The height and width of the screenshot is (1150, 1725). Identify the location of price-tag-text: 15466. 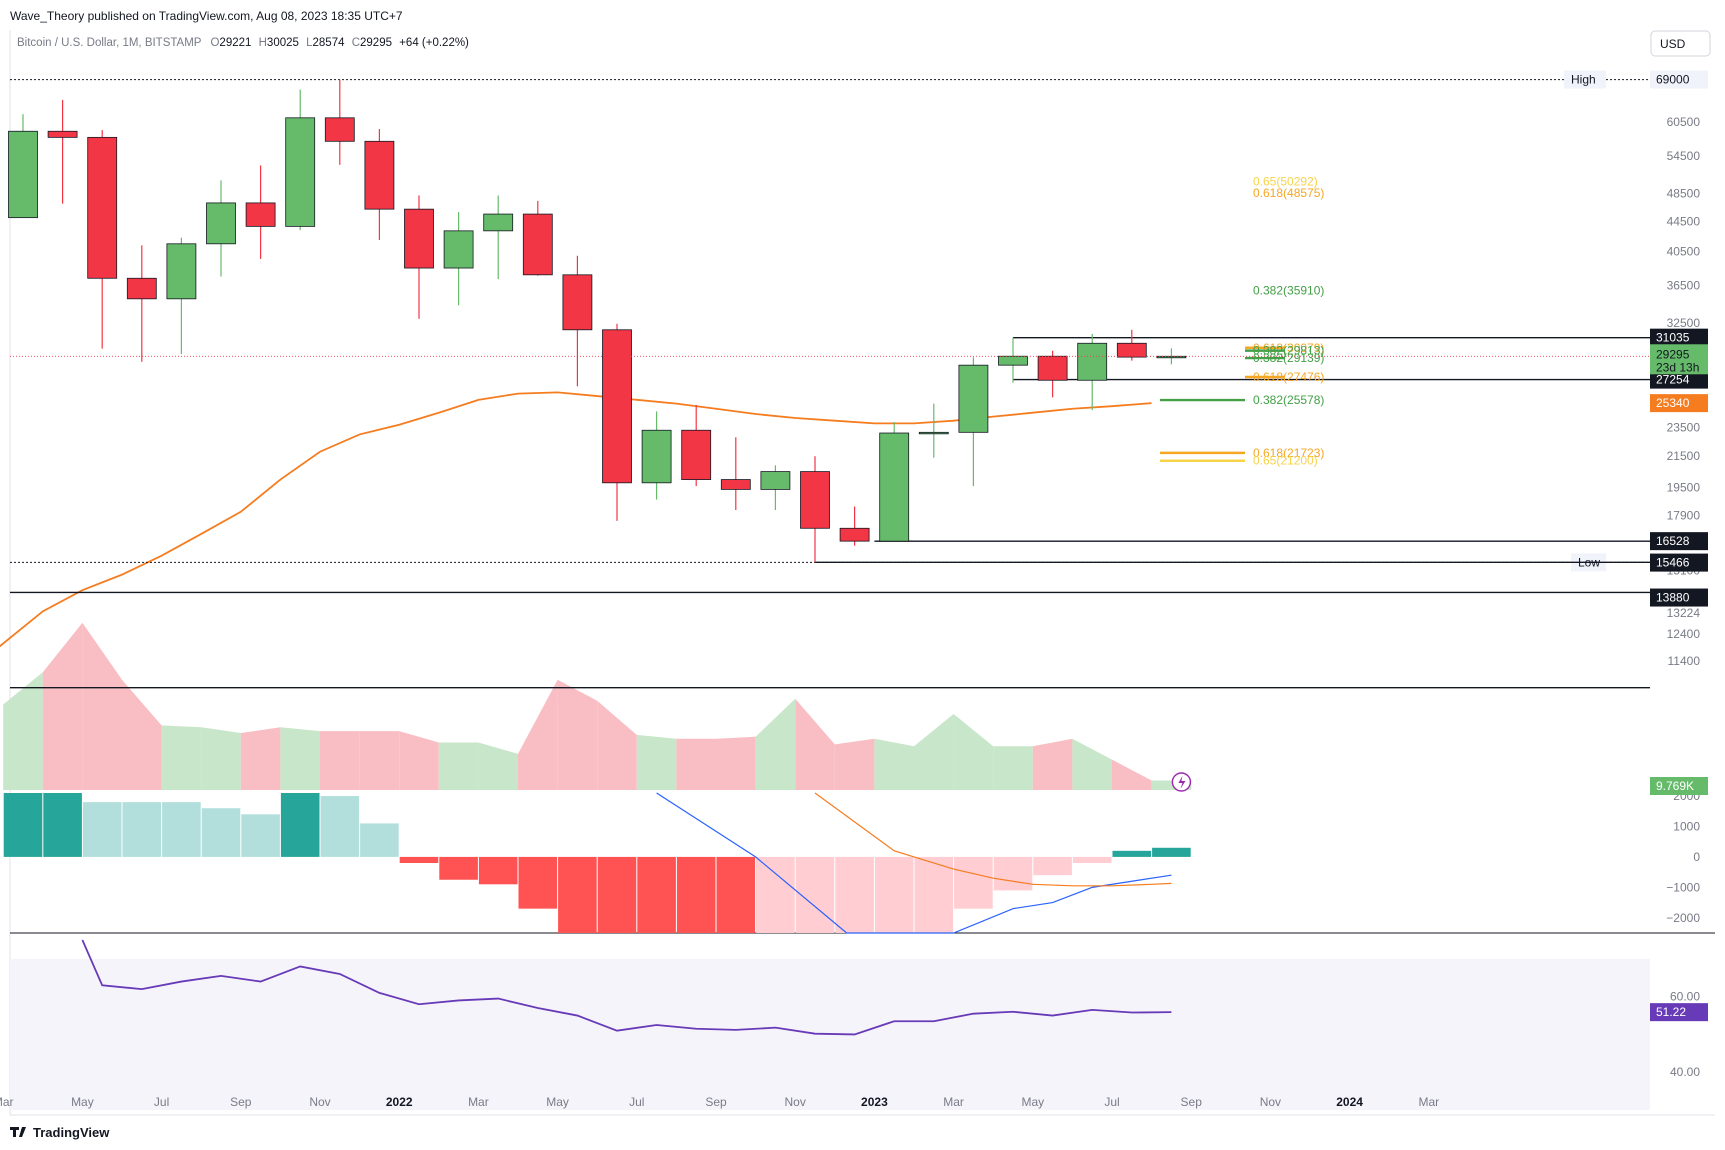
(1673, 563).